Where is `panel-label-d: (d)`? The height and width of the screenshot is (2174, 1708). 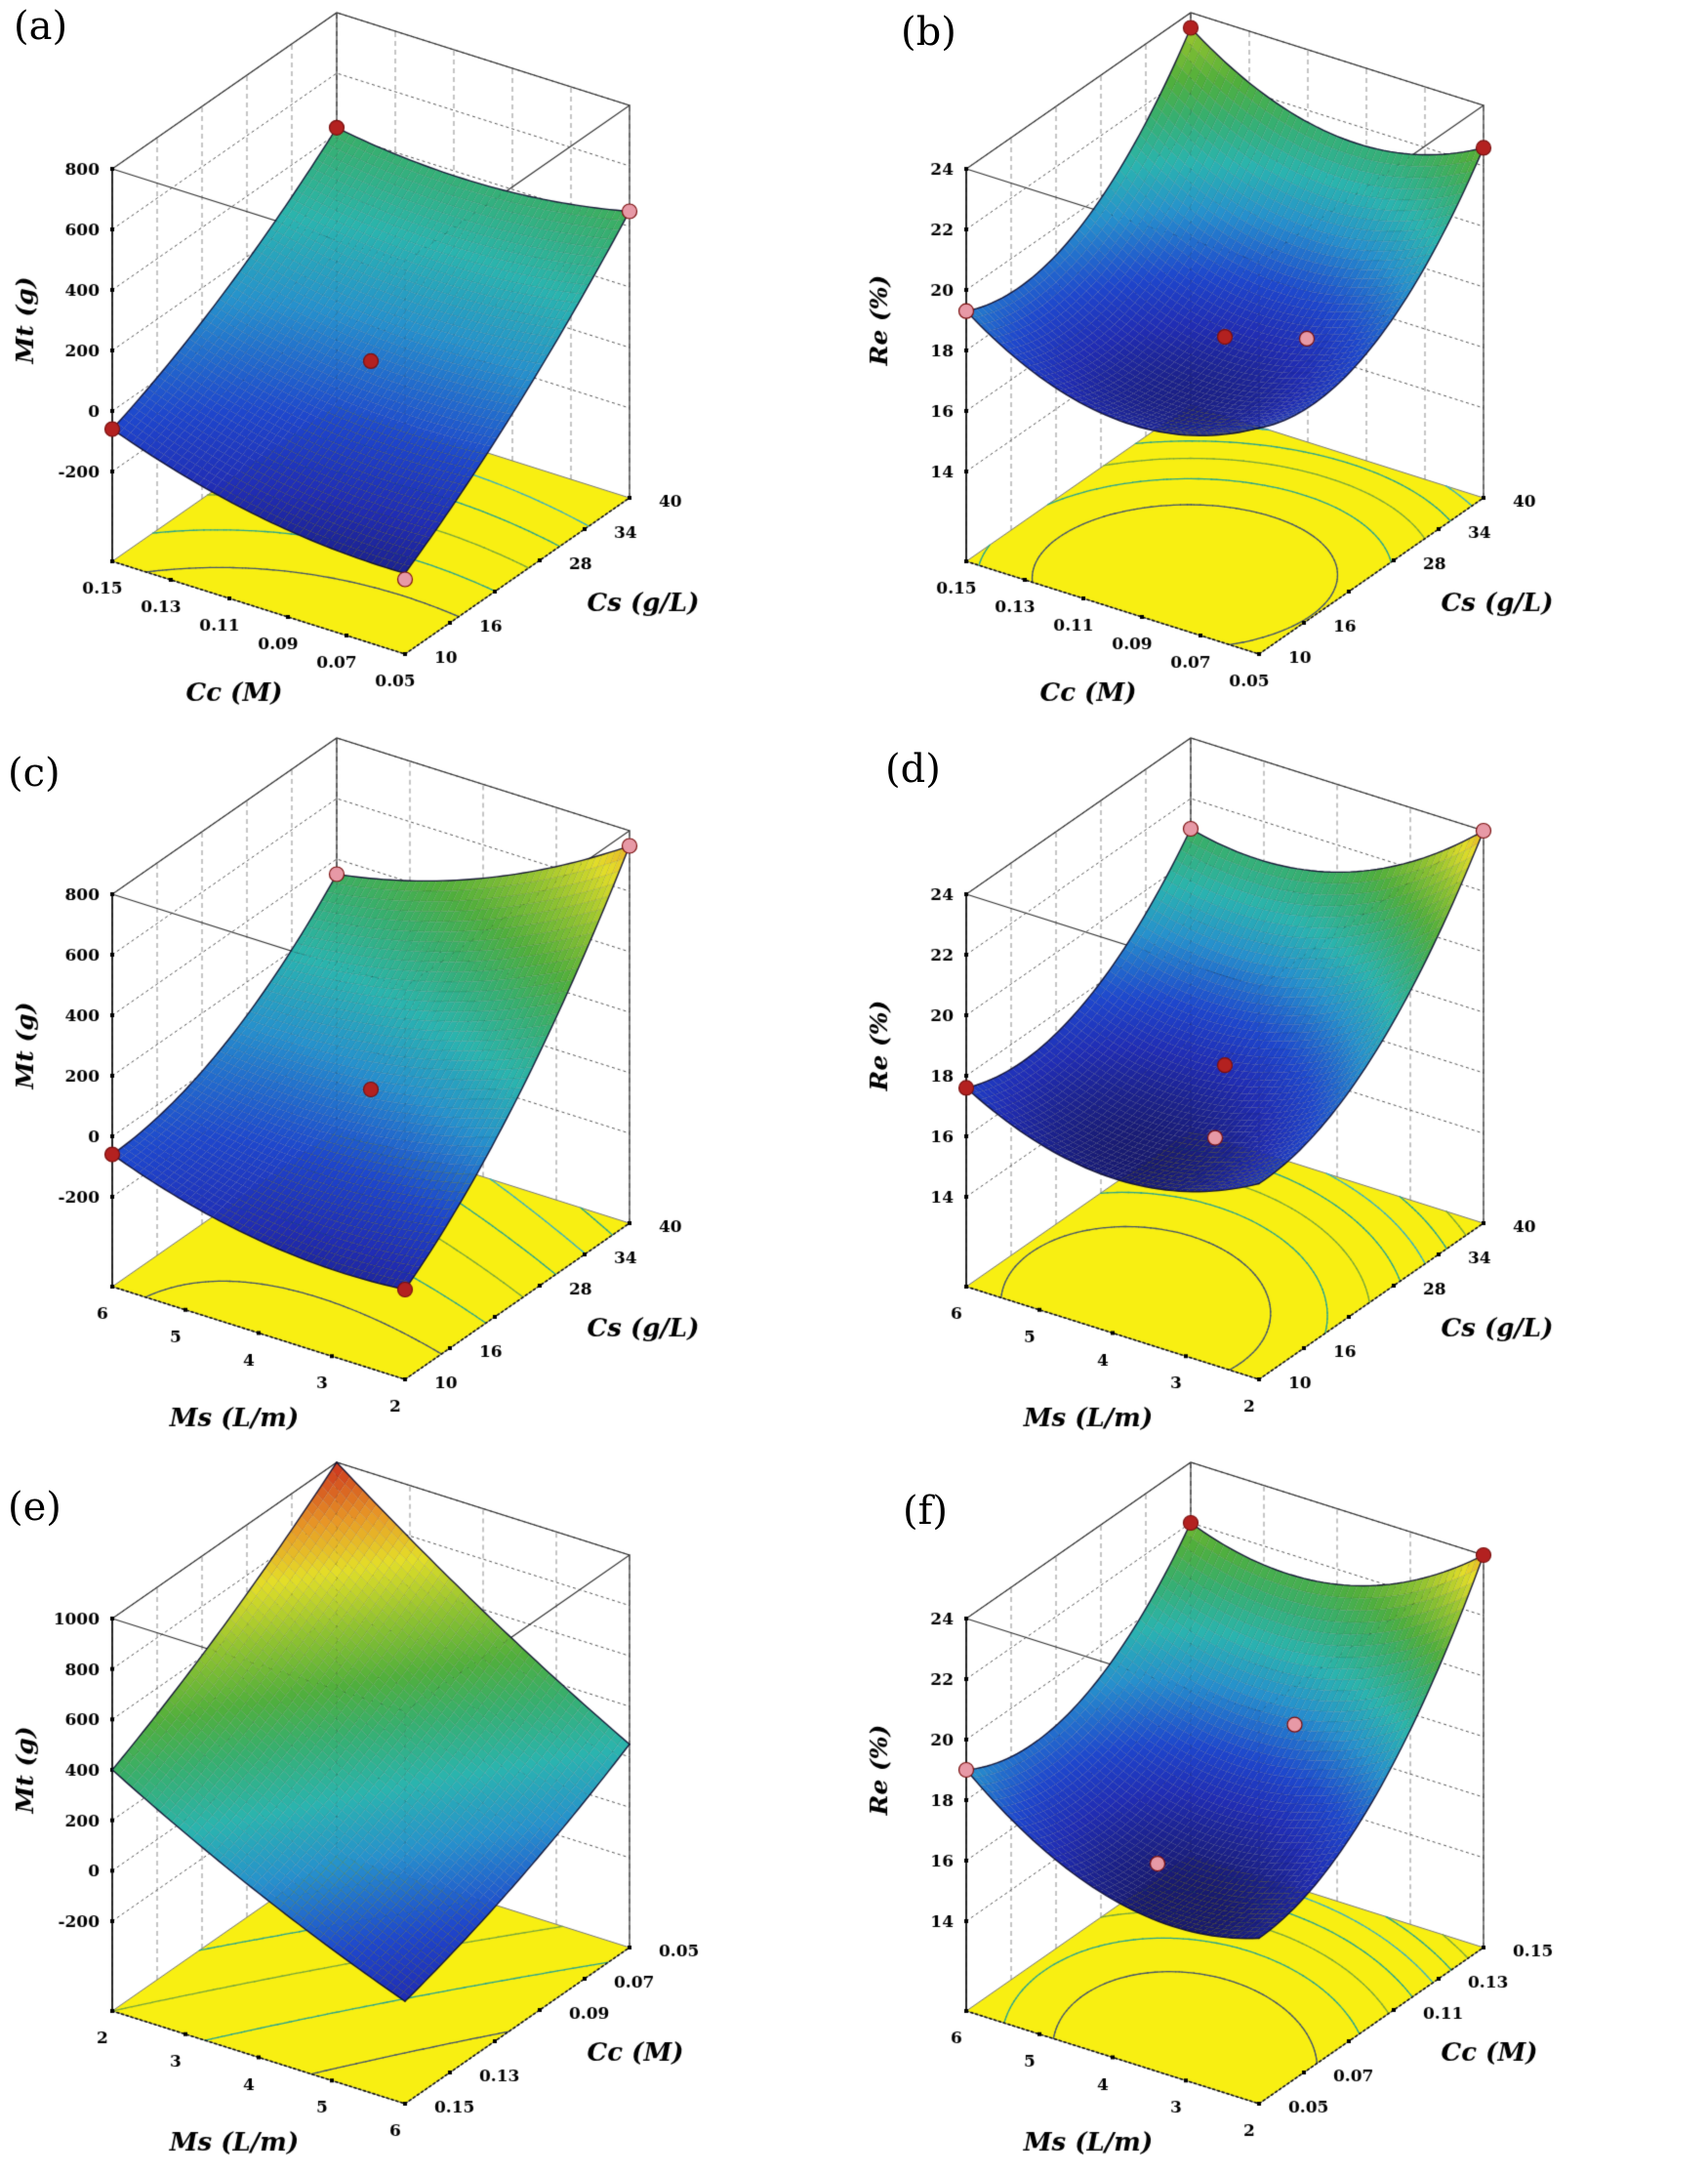
panel-label-d: (d) is located at coordinates (913, 769).